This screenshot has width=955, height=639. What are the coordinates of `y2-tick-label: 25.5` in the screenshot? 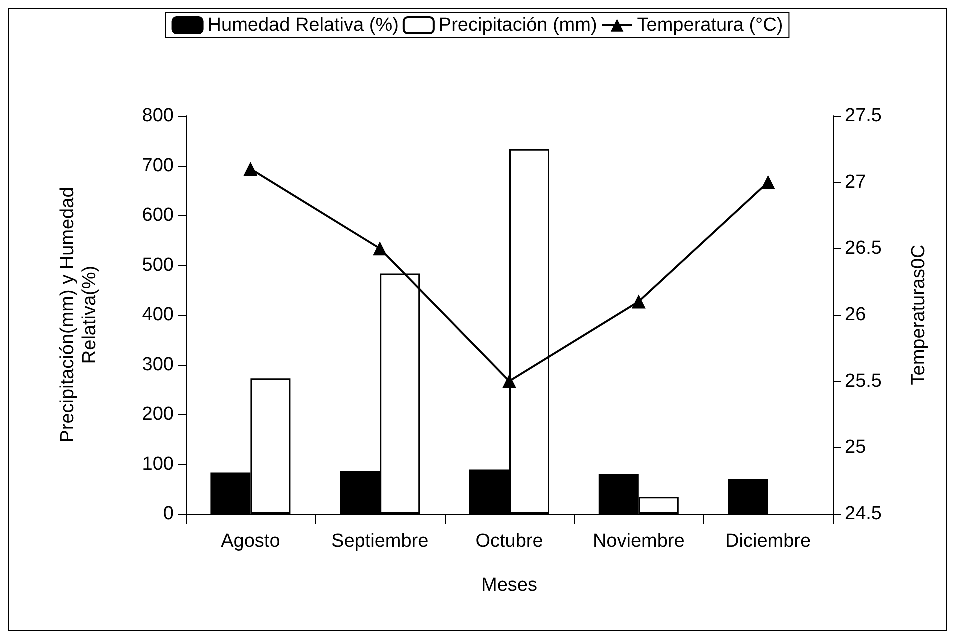 It's located at (863, 381).